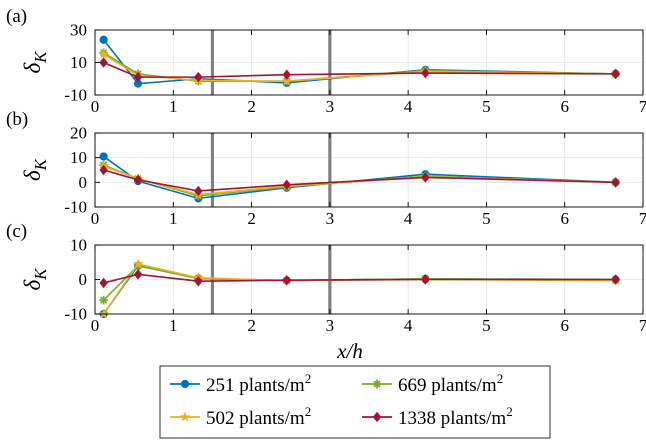 The image size is (646, 443). Describe the element at coordinates (258, 383) in the screenshot. I see `legend-label: 251 plants/m2` at that location.